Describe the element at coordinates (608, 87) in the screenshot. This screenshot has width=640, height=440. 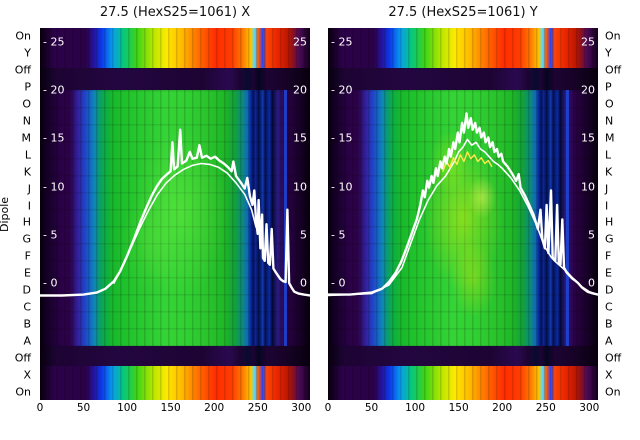
I see `row-label: P` at that location.